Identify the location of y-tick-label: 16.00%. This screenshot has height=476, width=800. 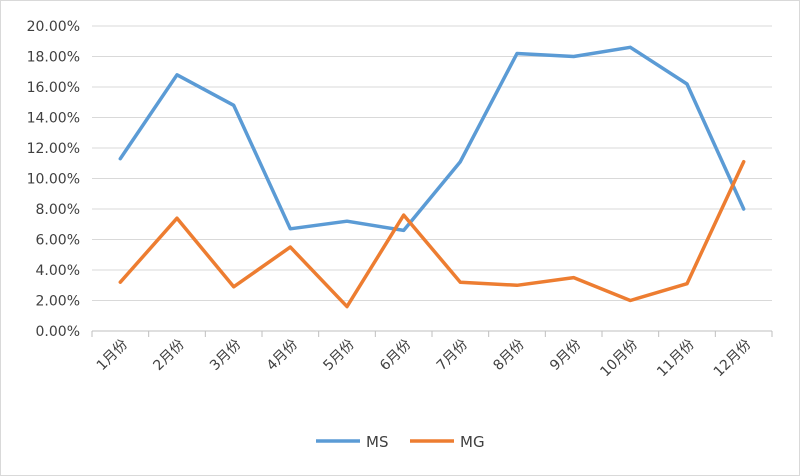
(53, 88).